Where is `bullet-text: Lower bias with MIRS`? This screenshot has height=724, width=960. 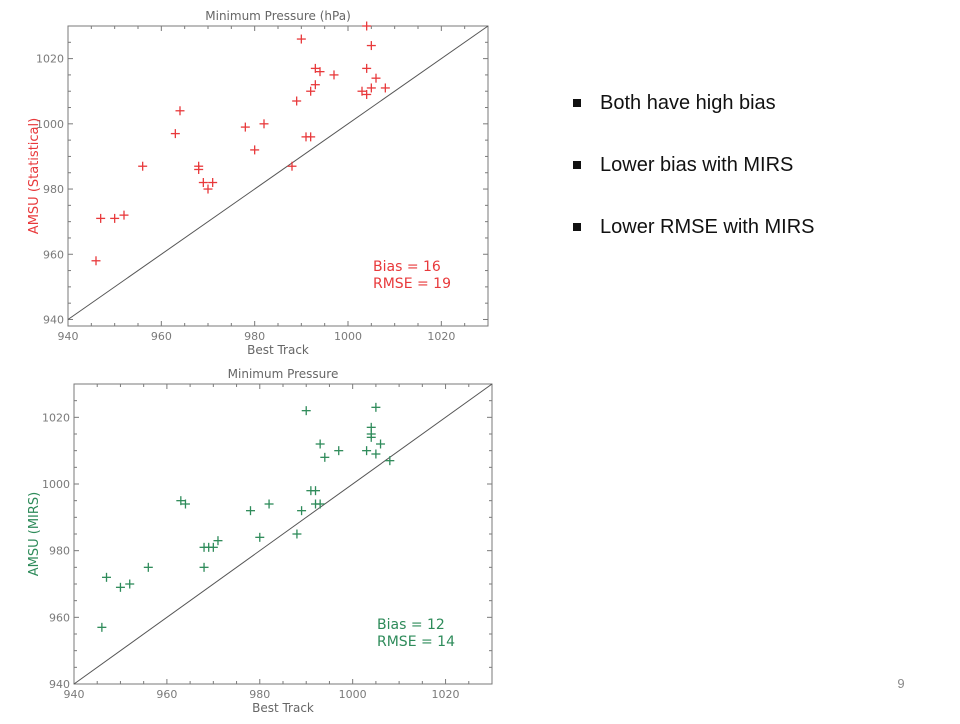 bullet-text: Lower bias with MIRS is located at coordinates (697, 165).